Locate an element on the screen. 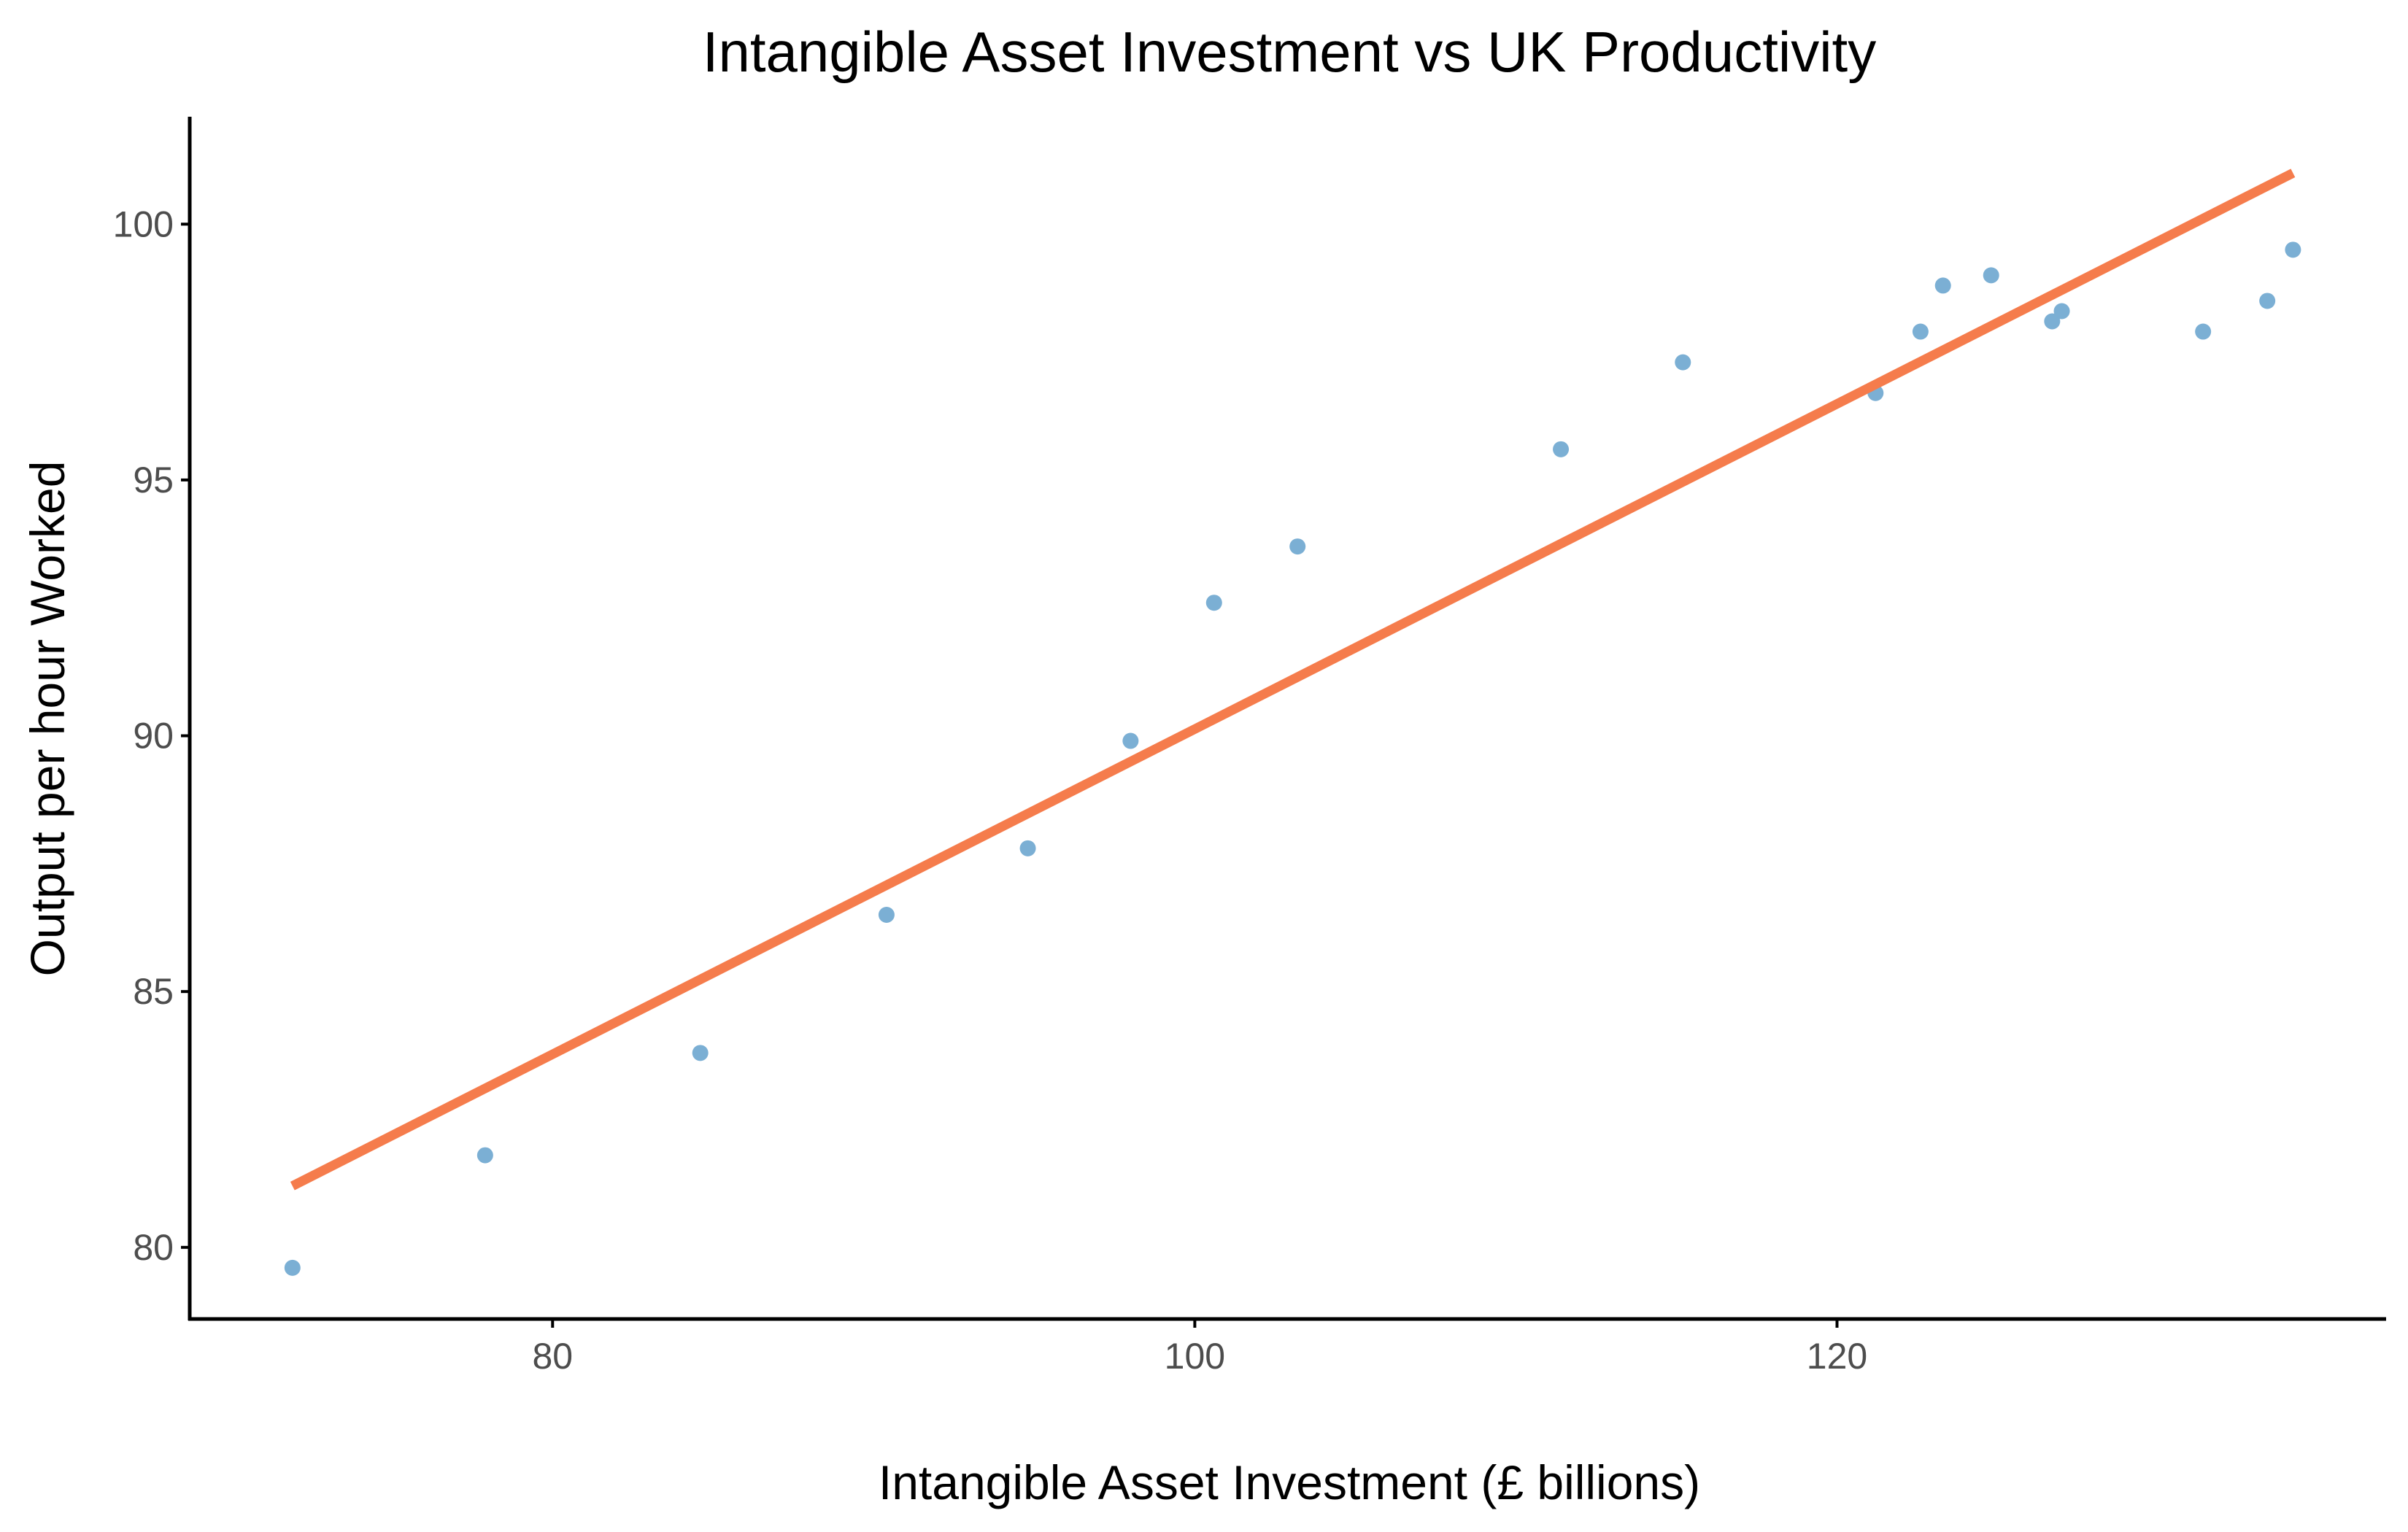  y-tick-label: 90 is located at coordinates (153, 736).